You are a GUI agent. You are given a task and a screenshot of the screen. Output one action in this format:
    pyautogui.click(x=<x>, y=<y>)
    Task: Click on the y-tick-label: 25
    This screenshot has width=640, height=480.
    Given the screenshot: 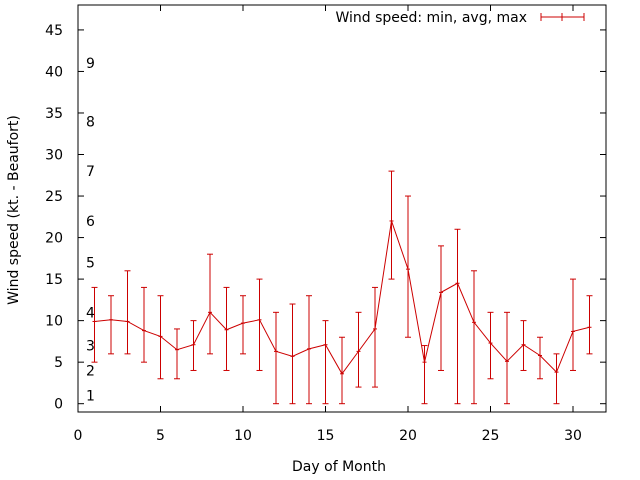 What is the action you would take?
    pyautogui.click(x=54, y=197)
    